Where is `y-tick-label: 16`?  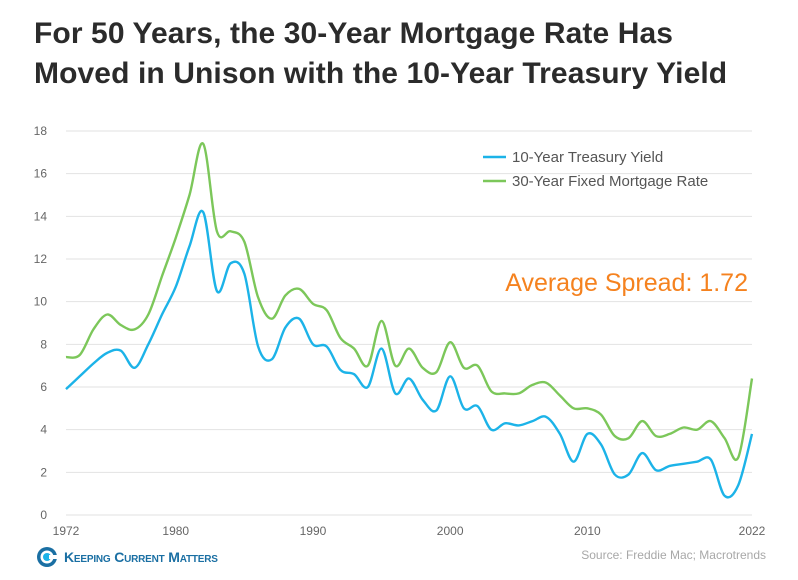
y-tick-label: 16 is located at coordinates (41, 174).